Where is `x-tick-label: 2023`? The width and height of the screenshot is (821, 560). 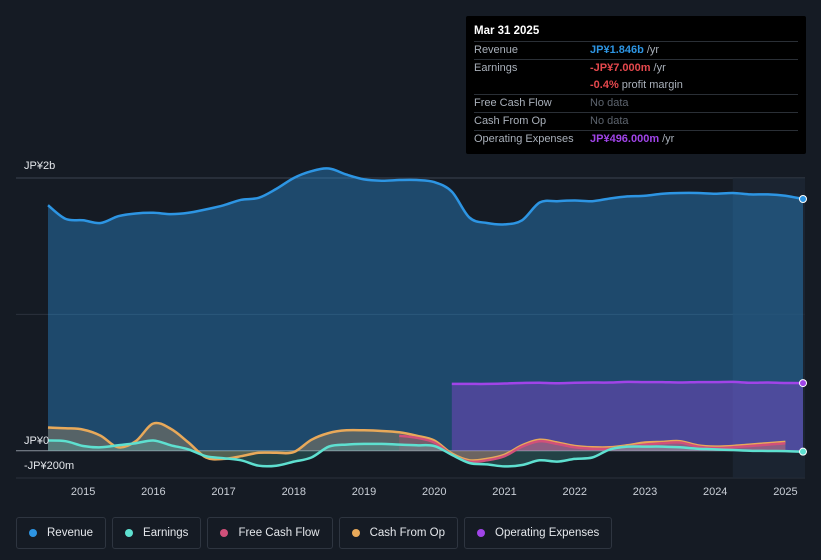 x-tick-label: 2023 is located at coordinates (645, 492).